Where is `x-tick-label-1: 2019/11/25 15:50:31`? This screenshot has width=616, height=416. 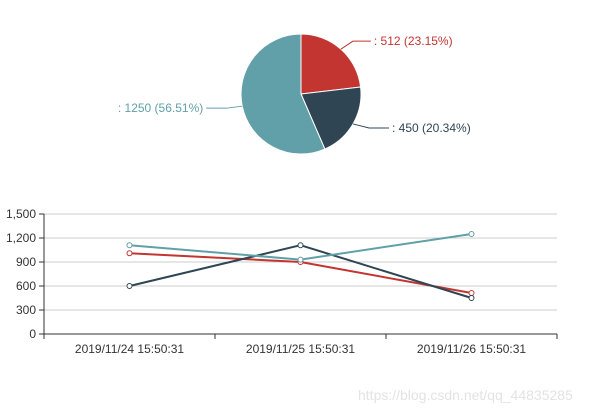 x-tick-label-1: 2019/11/25 15:50:31 is located at coordinates (301, 349).